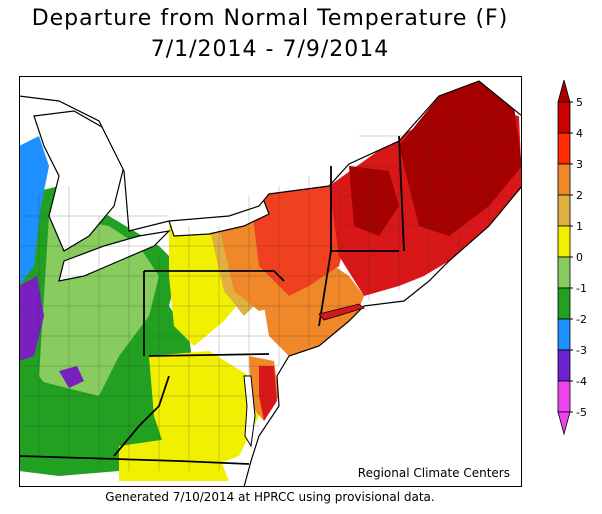  I want to click on color-legend: 5 4 3 2 1 0 -1 -2 -3 -4 -5, so click(572, 258).